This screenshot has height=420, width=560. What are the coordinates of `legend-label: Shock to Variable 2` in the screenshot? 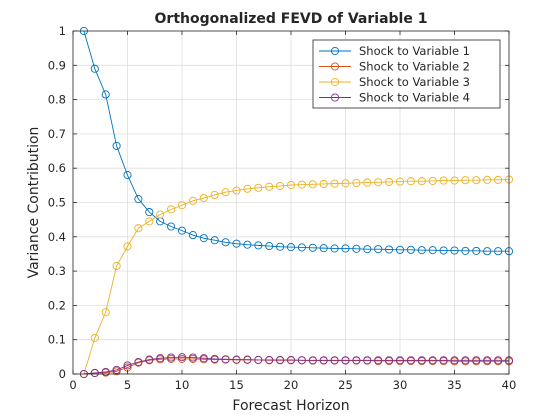 It's located at (414, 67).